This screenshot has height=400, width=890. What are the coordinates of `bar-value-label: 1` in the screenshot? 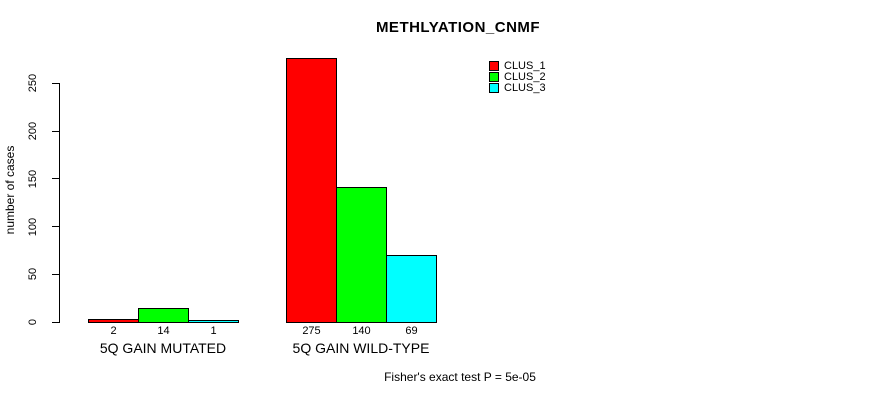 It's located at (213, 331).